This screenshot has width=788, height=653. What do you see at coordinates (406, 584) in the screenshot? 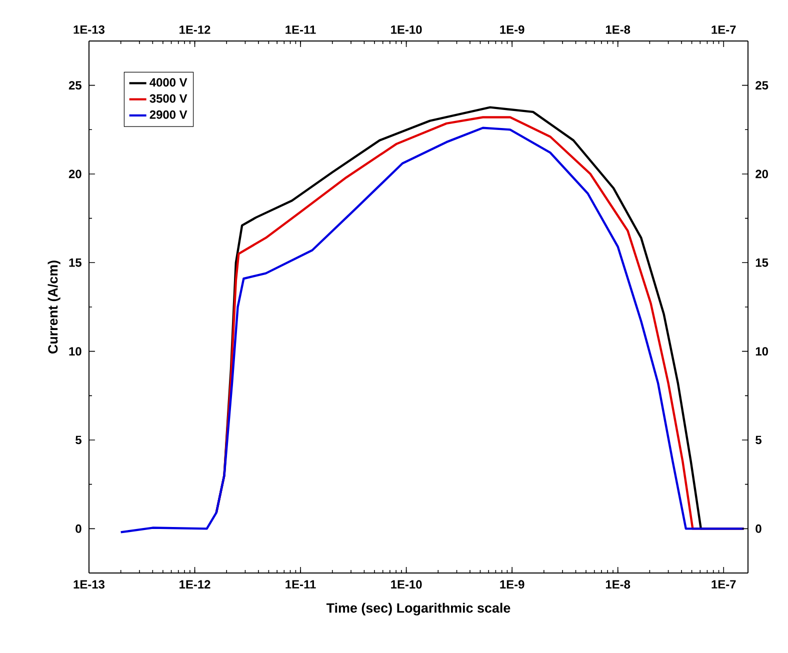
I see `text: 1E-10` at bounding box center [406, 584].